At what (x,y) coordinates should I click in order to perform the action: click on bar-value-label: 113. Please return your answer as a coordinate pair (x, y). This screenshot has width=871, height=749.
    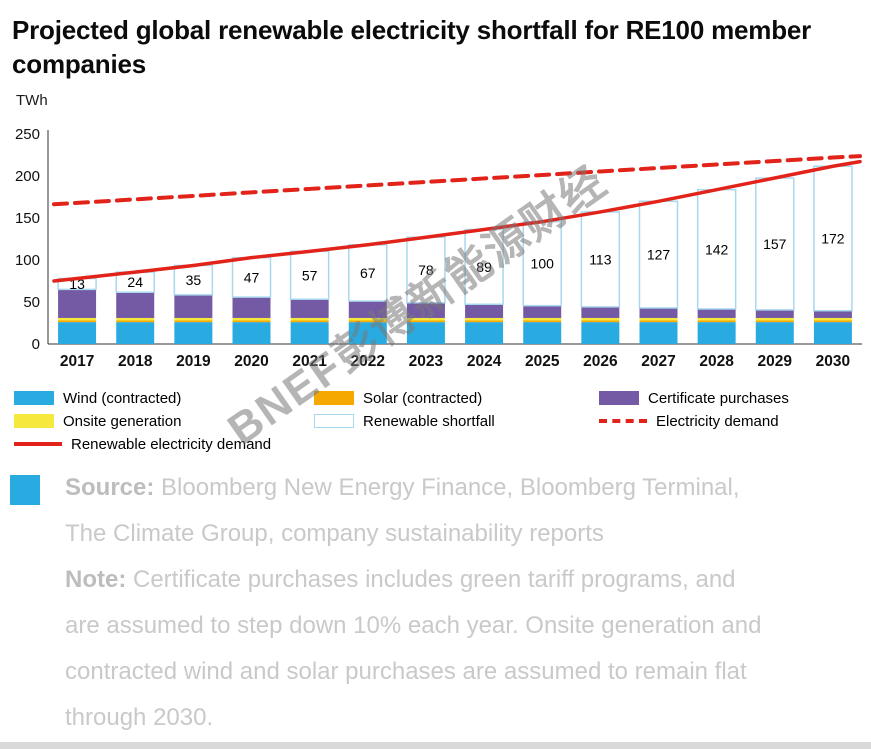
    Looking at the image, I should click on (600, 259).